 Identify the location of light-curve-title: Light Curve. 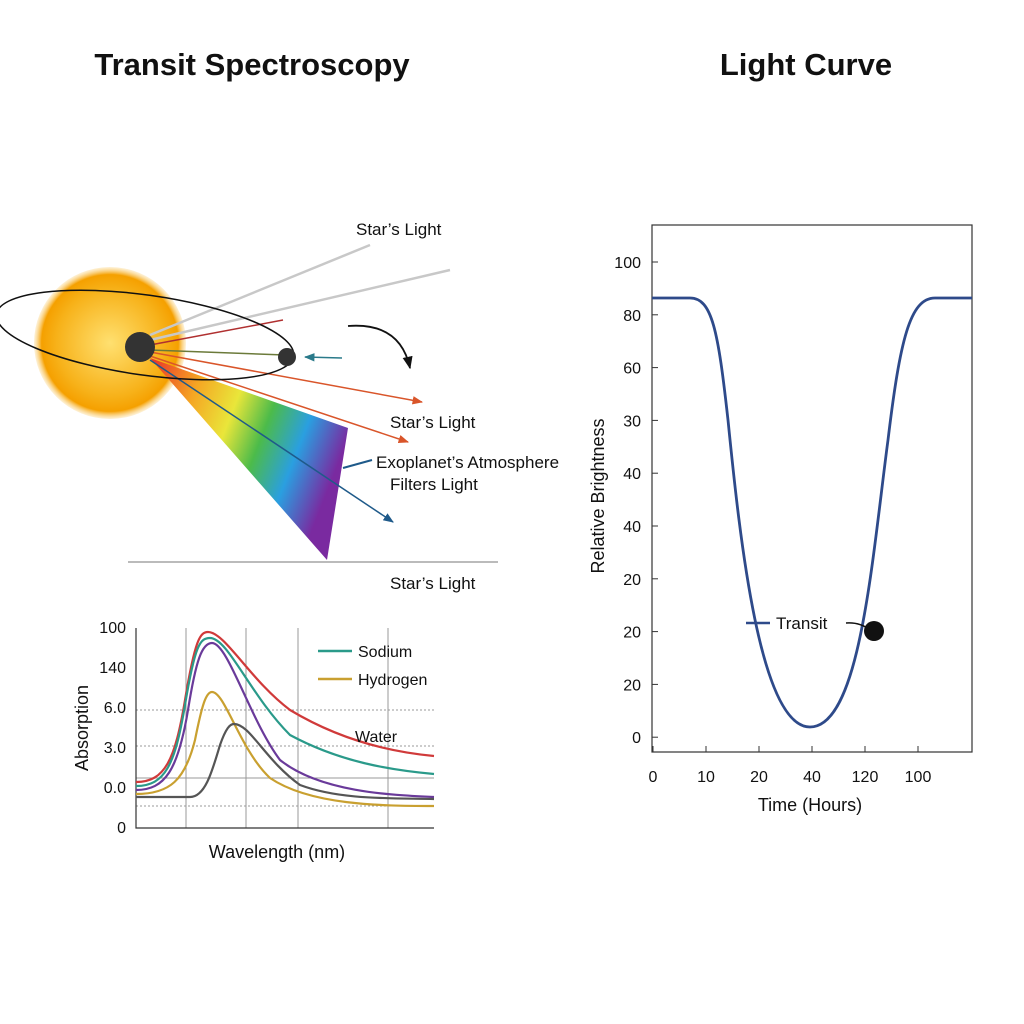
(806, 64).